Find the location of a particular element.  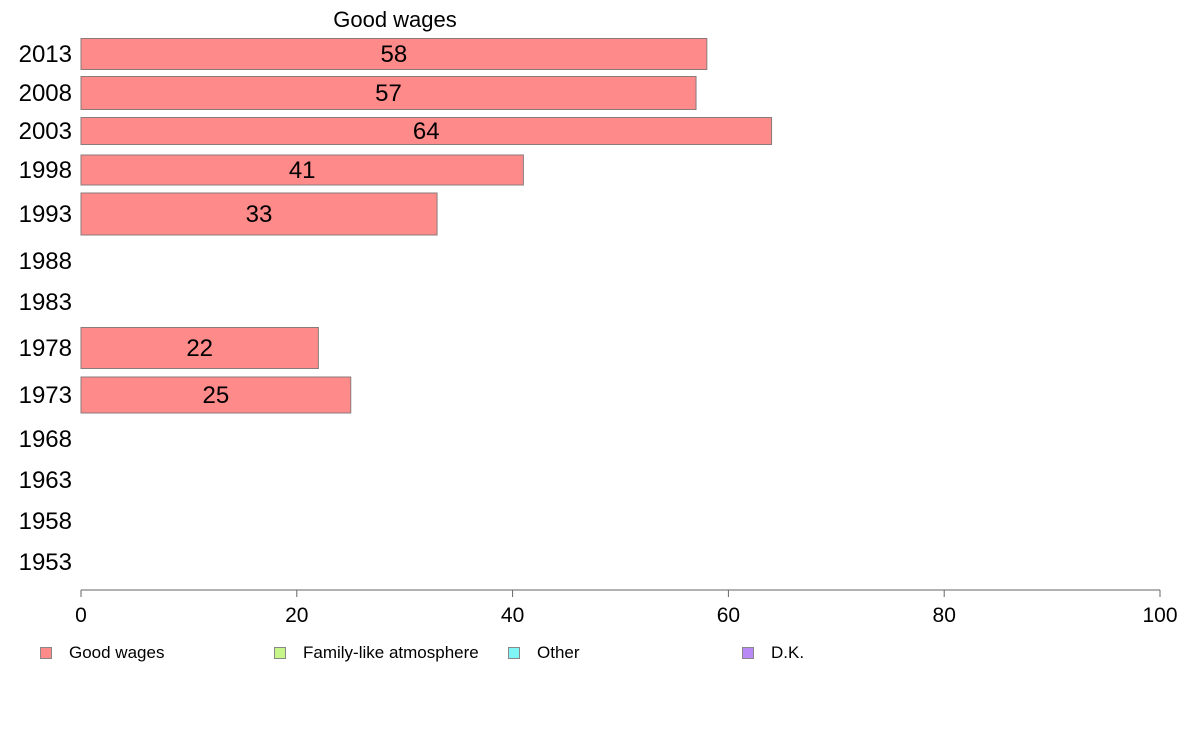

bar-row: 1993 33 is located at coordinates (228, 214).